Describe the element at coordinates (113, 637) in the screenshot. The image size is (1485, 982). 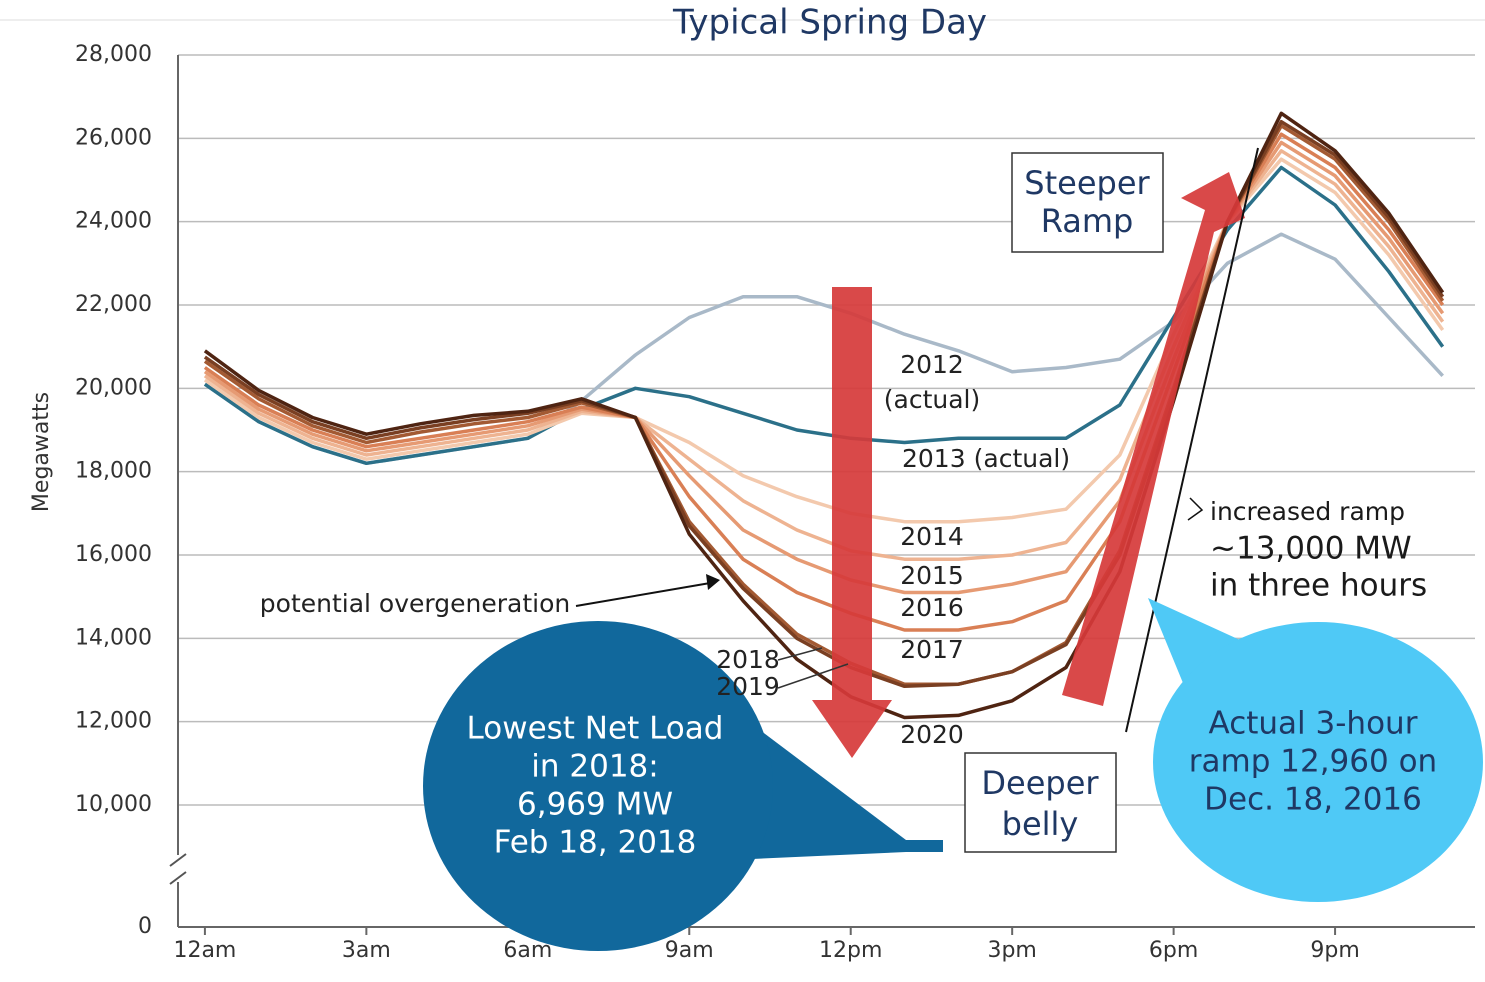
I see `y-tick-label: 14,000` at that location.